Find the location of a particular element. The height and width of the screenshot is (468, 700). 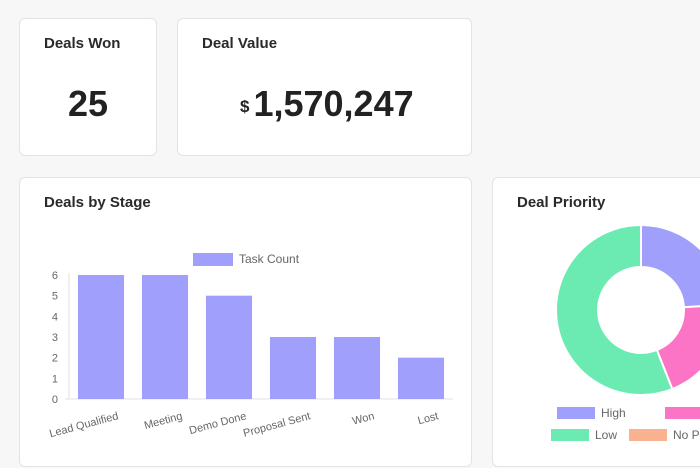

legend-label-task-count: Task Count is located at coordinates (269, 259).